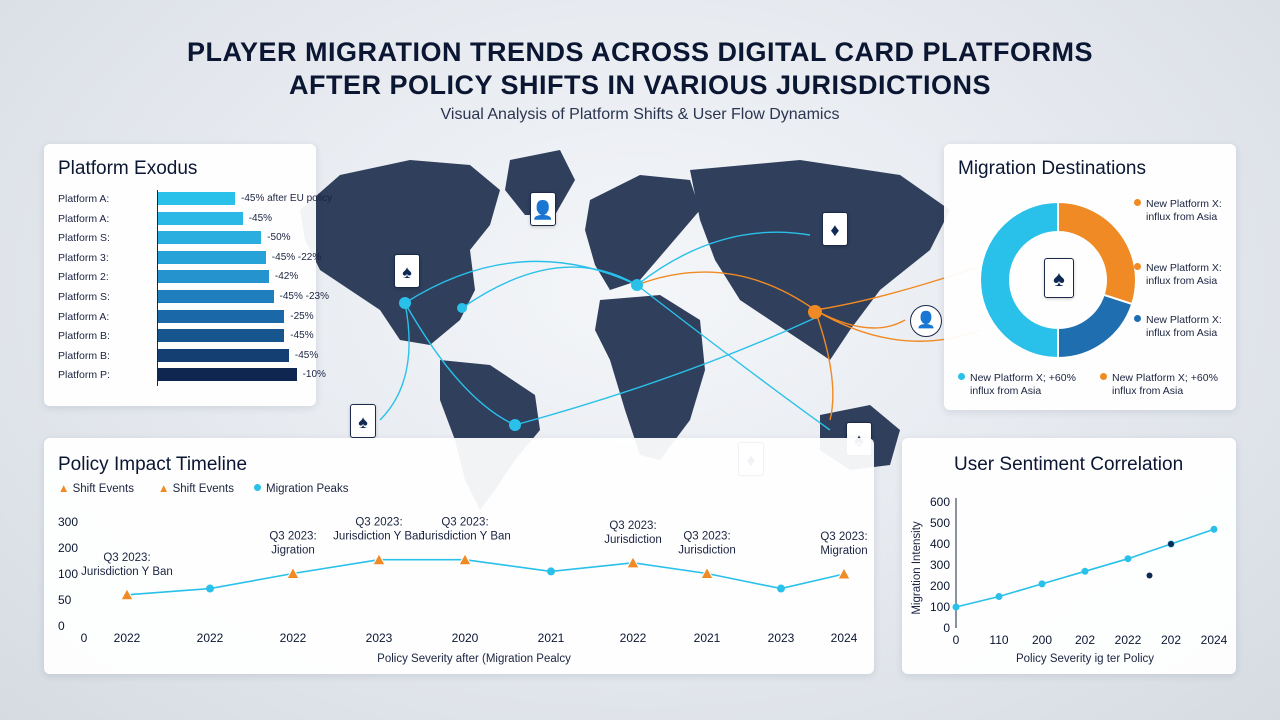 The image size is (1280, 720). I want to click on migration-peak-marker, so click(210, 588).